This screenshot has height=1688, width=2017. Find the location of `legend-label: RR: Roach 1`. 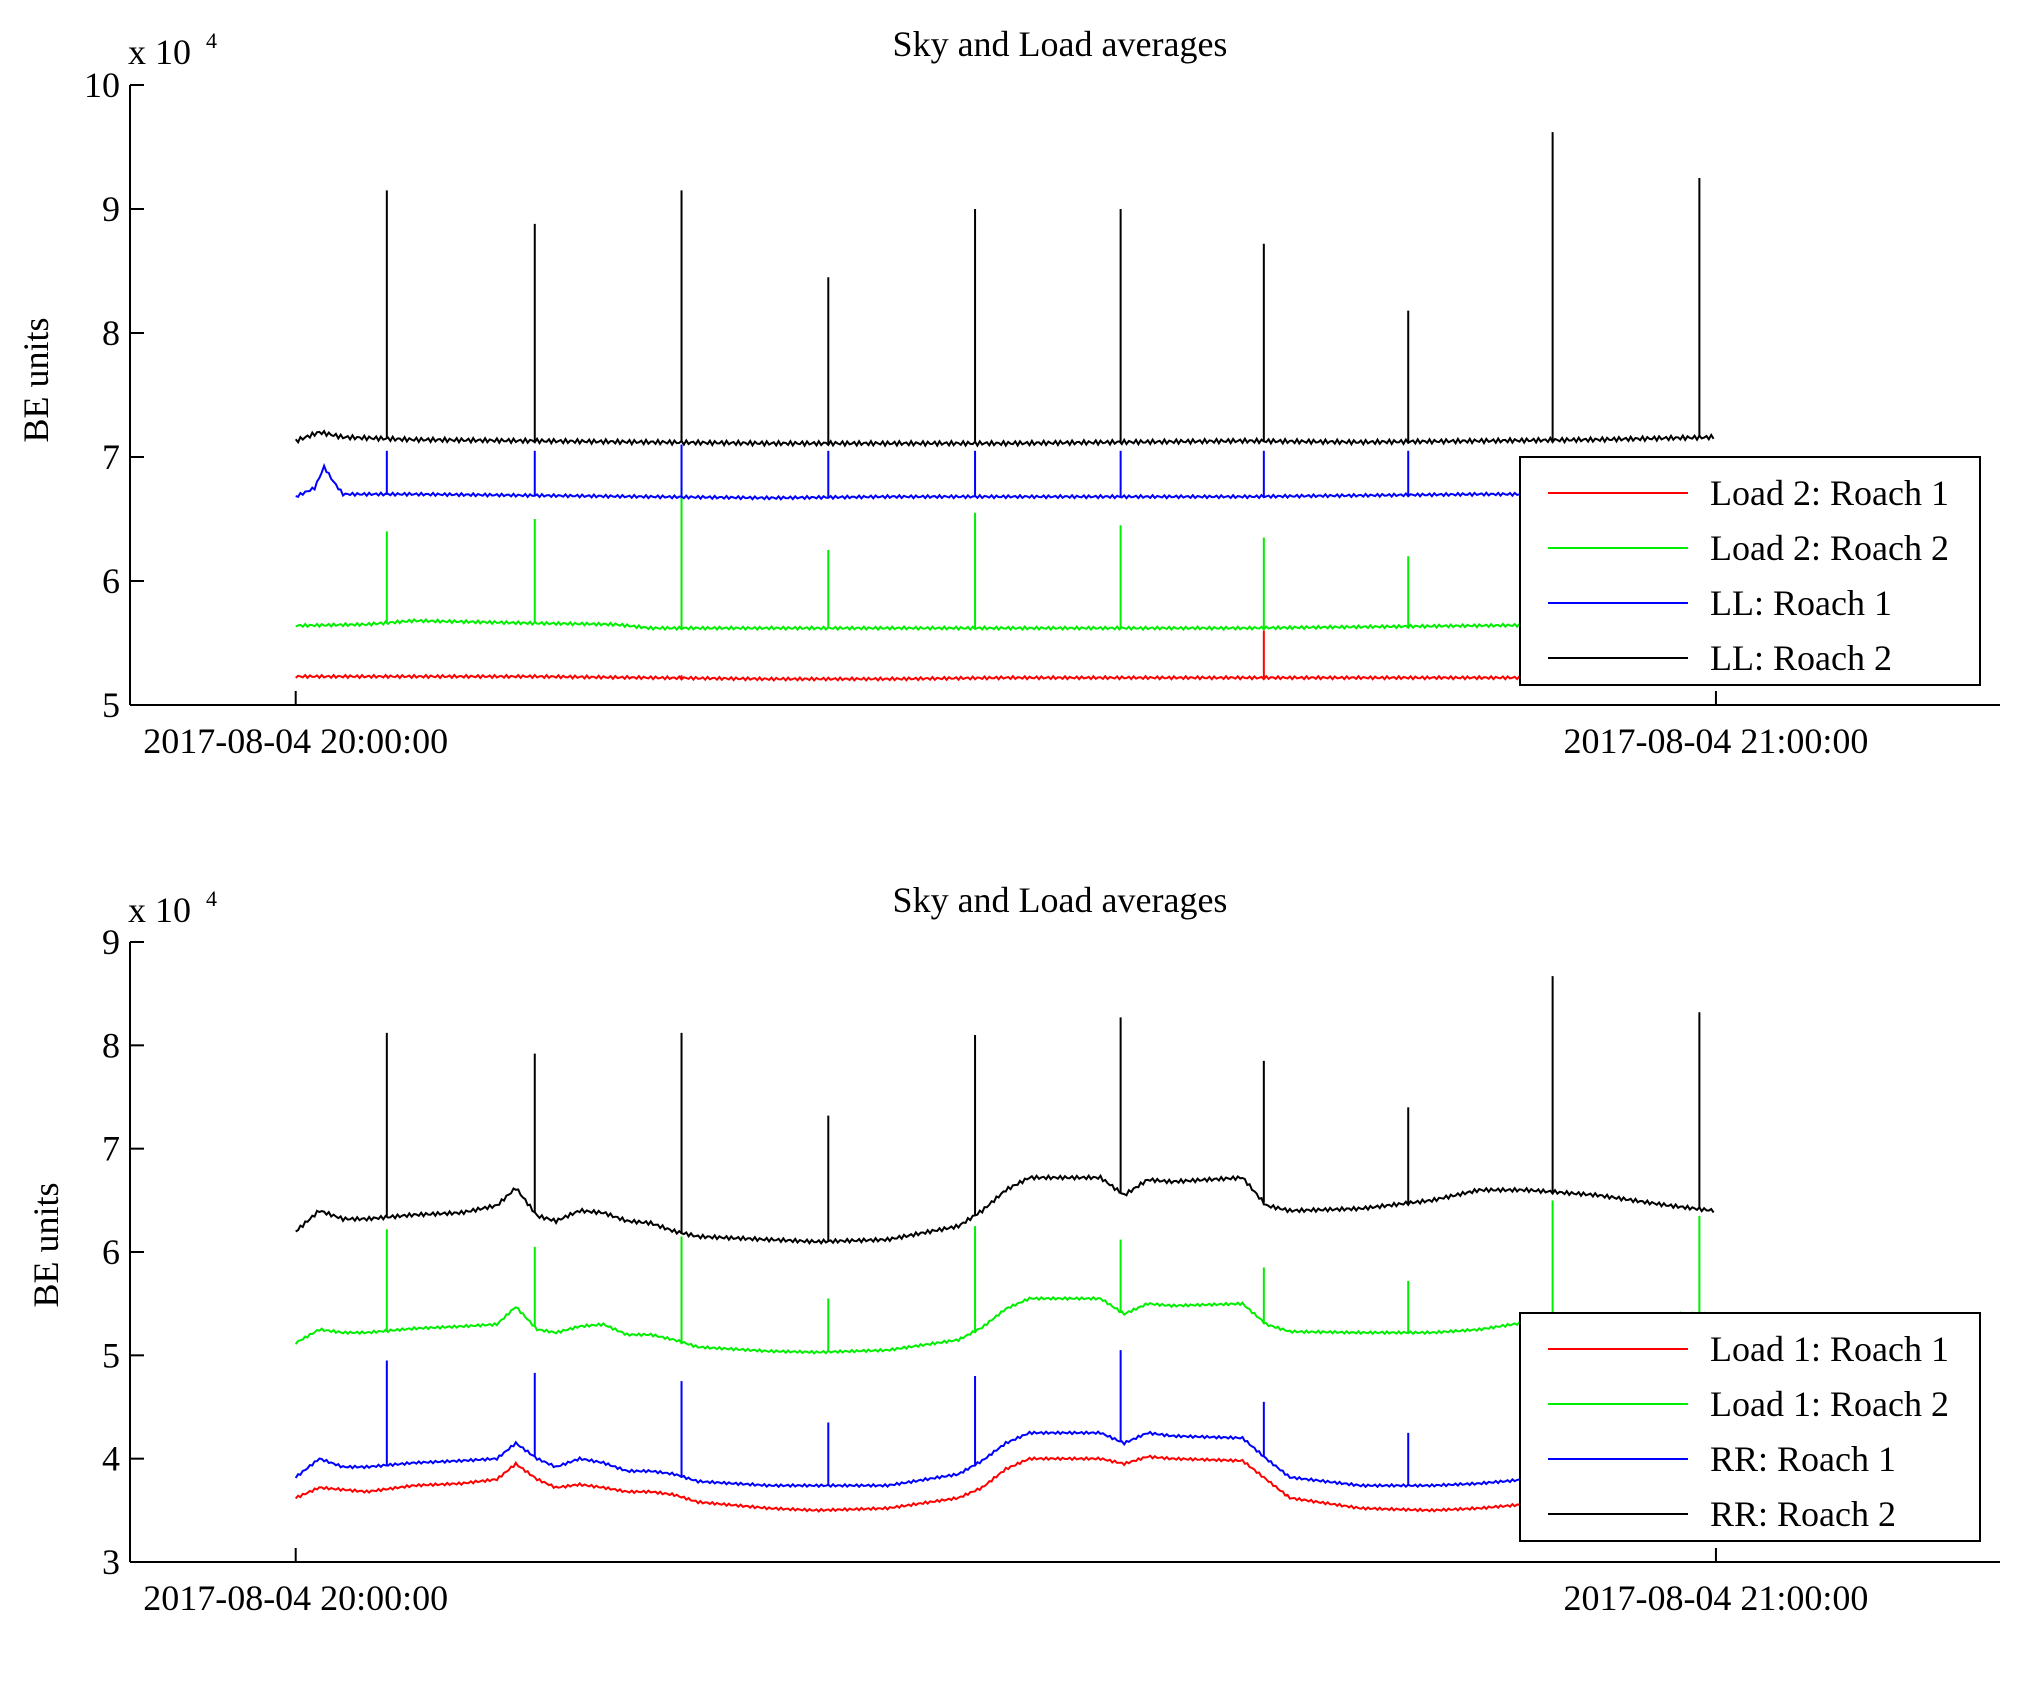

legend-label: RR: Roach 1 is located at coordinates (1803, 1459).